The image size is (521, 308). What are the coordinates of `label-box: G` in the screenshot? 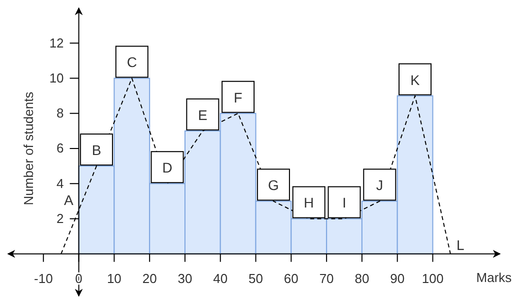 It's located at (273, 184).